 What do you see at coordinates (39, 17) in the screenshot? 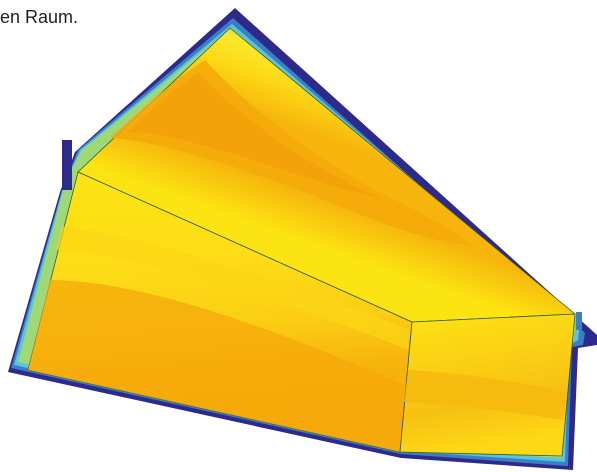
I see `caption-text: en Raum.` at bounding box center [39, 17].